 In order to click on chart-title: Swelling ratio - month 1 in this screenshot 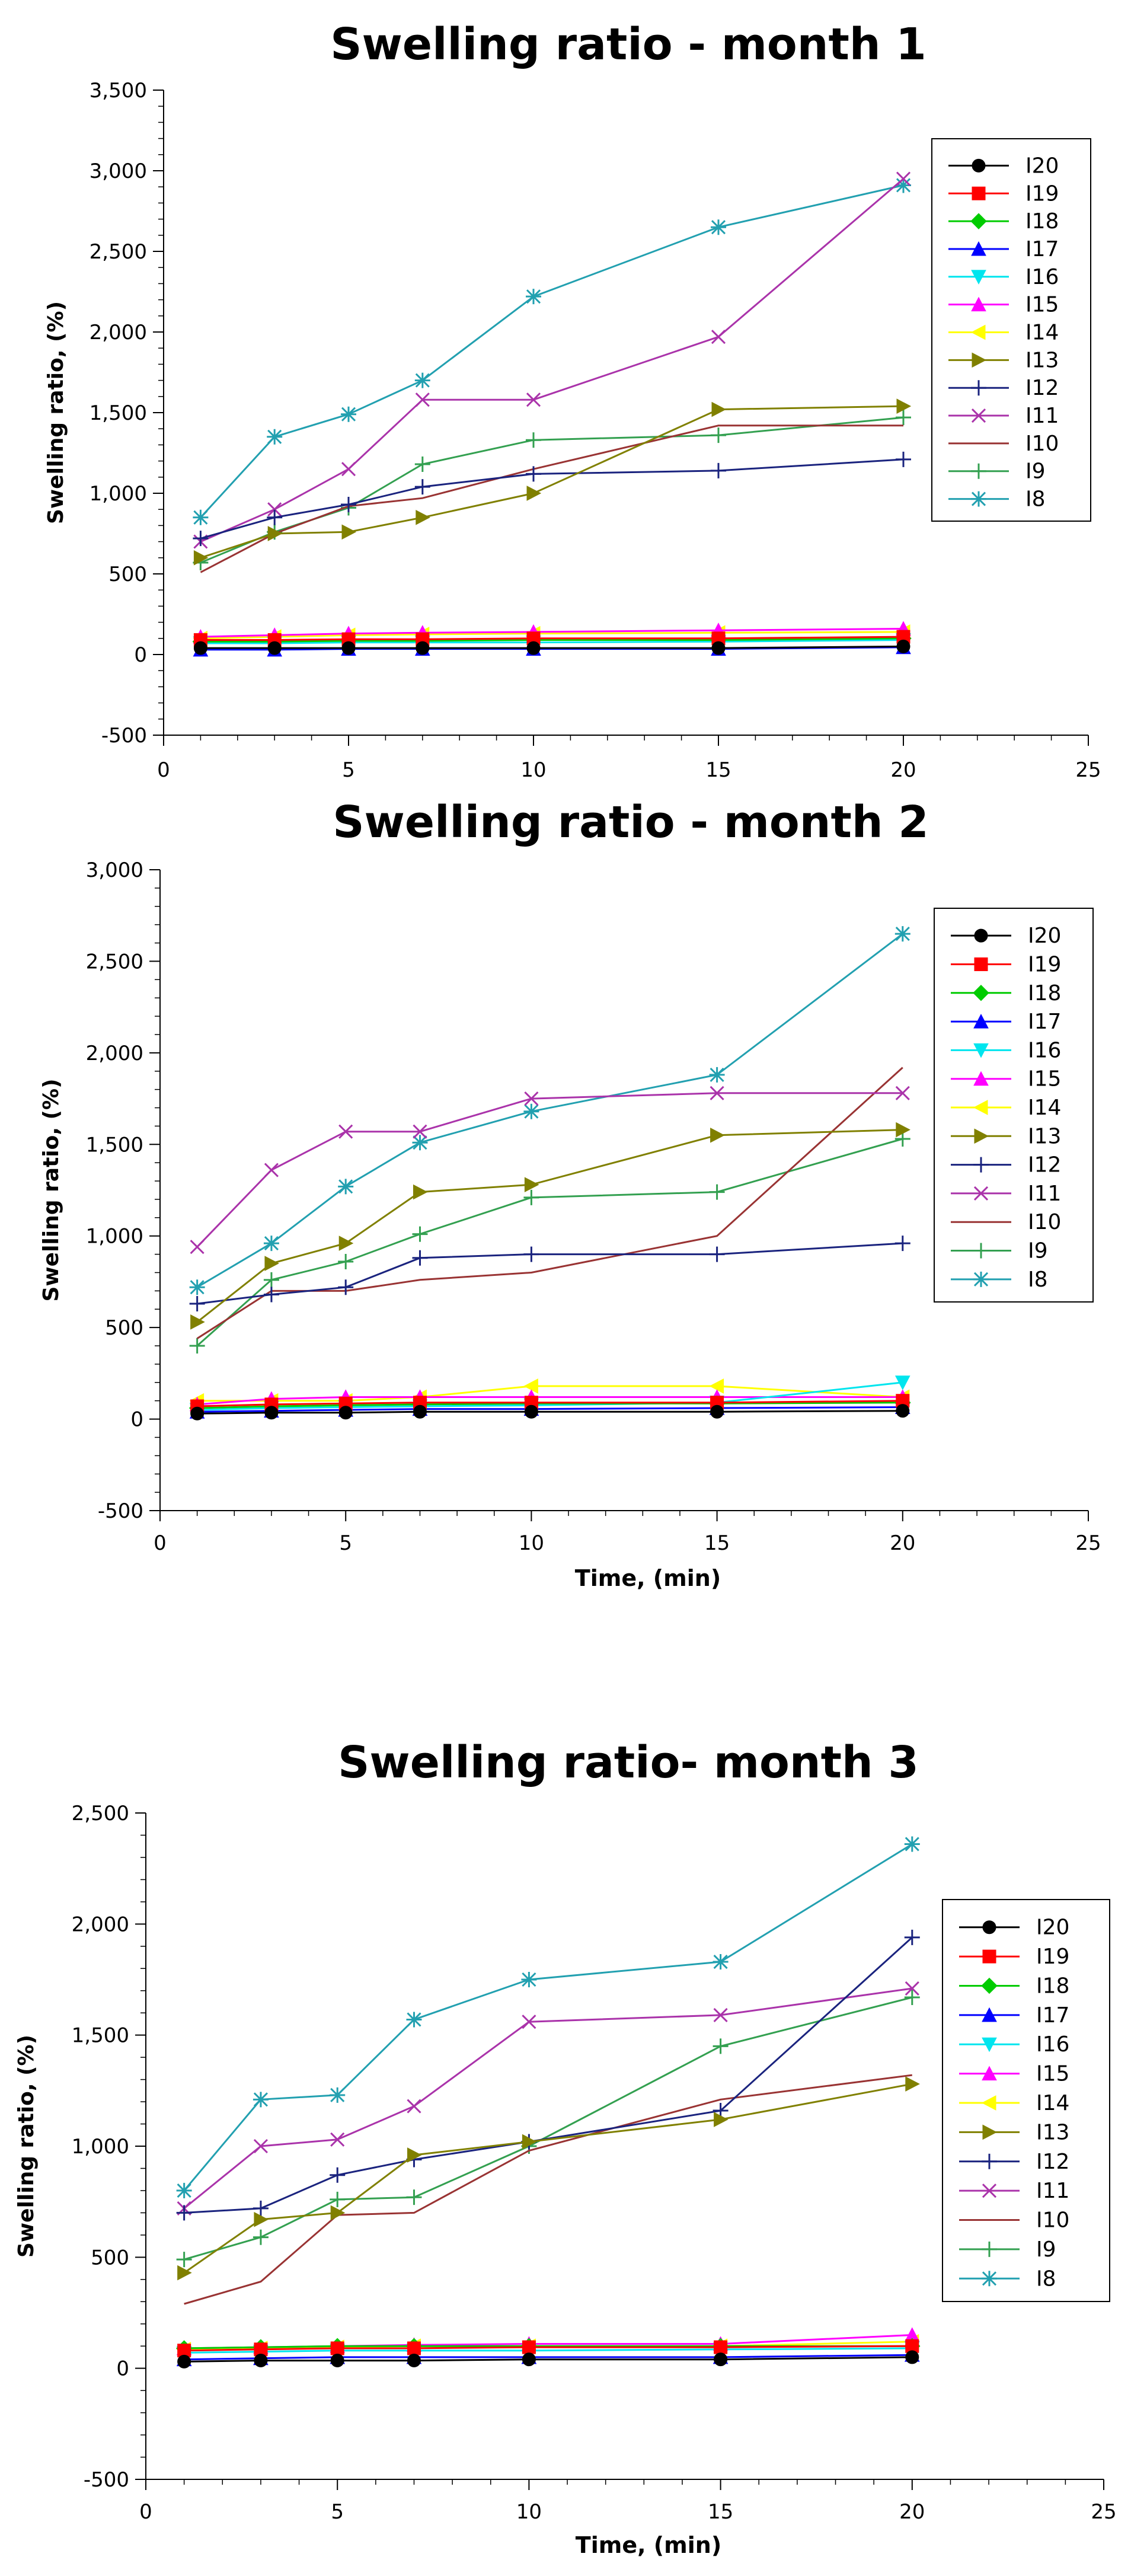, I will do `click(628, 44)`.